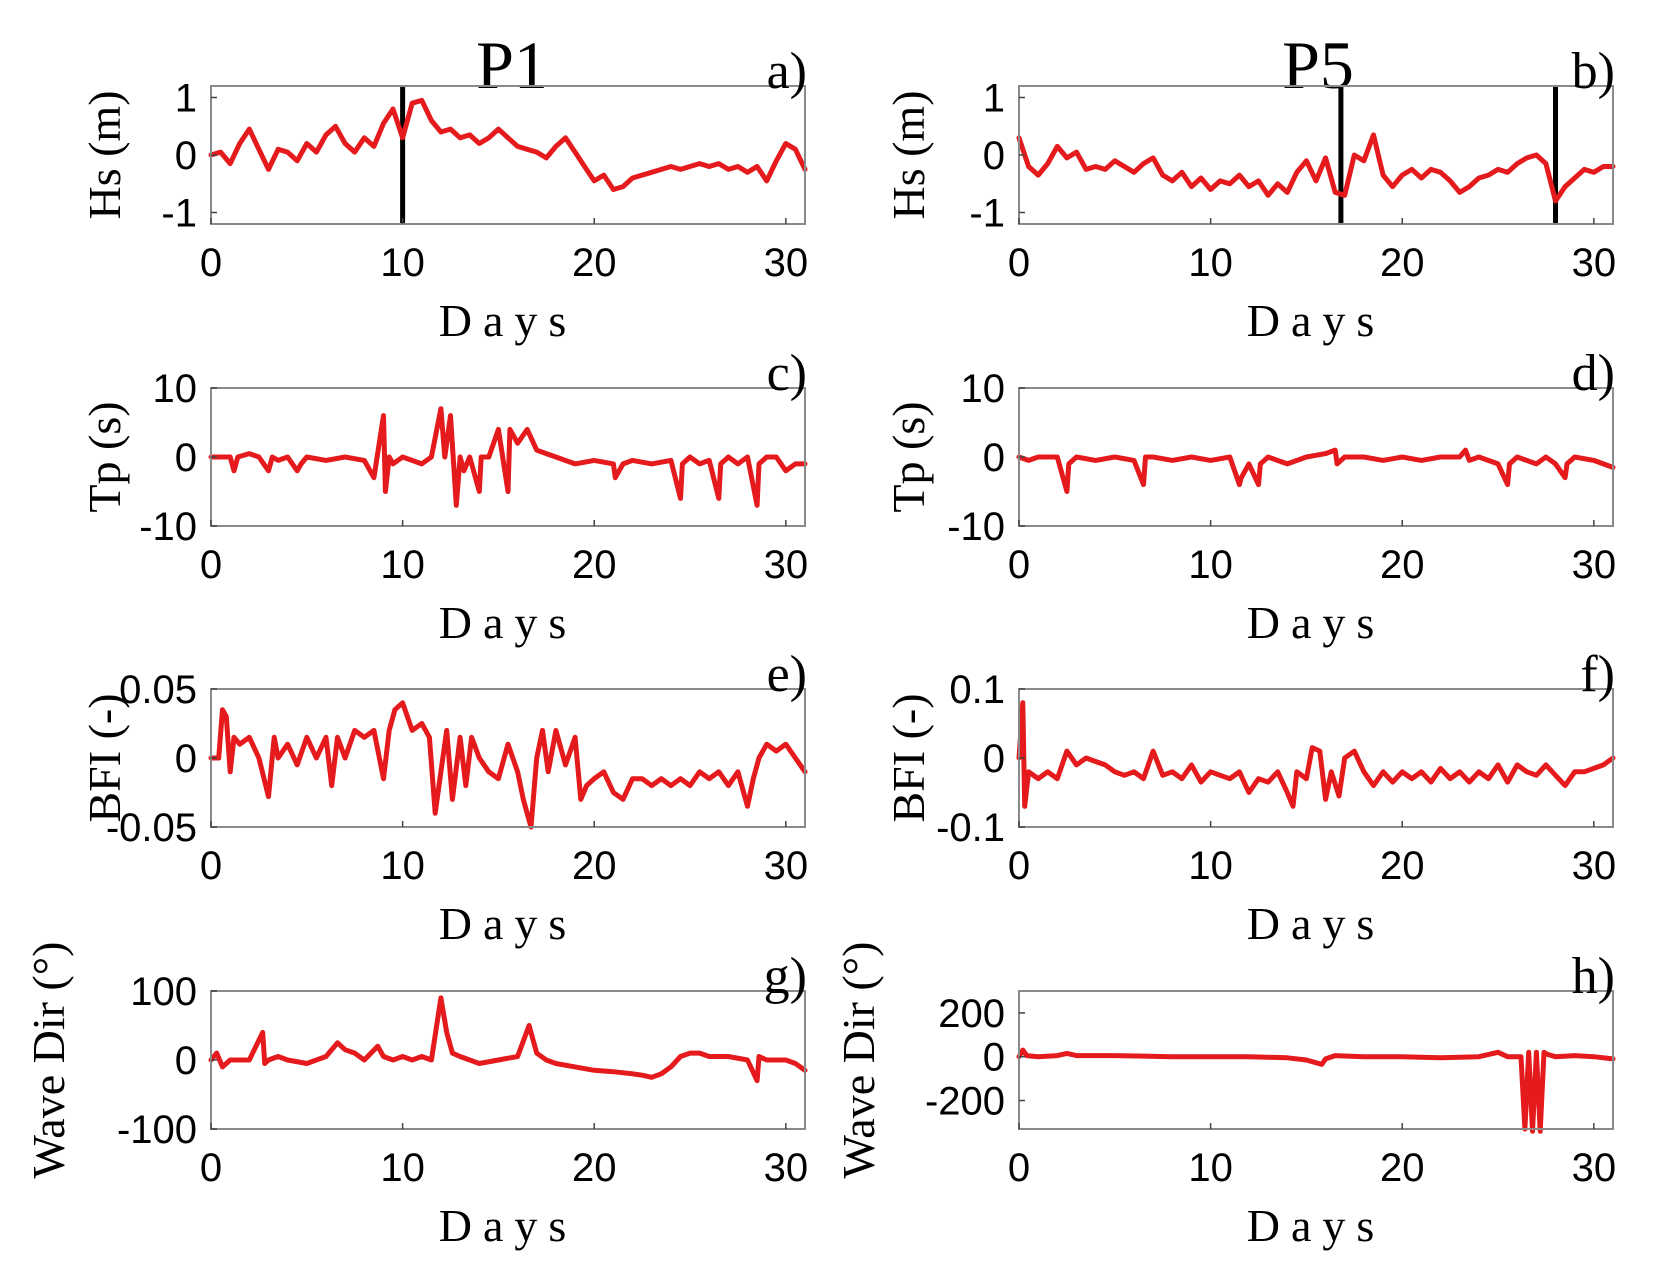 The image size is (1678, 1282). Describe the element at coordinates (977, 690) in the screenshot. I see `y-tick-label: 0.1` at that location.